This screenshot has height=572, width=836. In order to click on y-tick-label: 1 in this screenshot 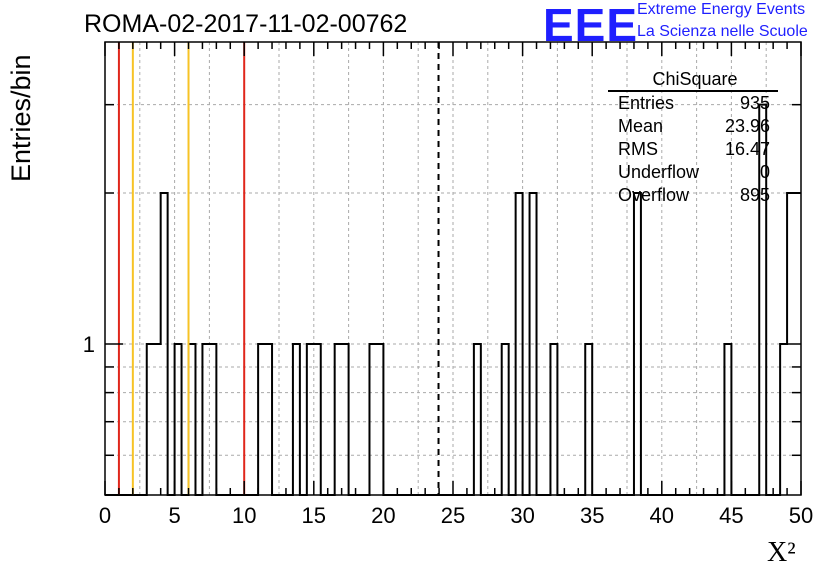, I will do `click(89, 344)`.